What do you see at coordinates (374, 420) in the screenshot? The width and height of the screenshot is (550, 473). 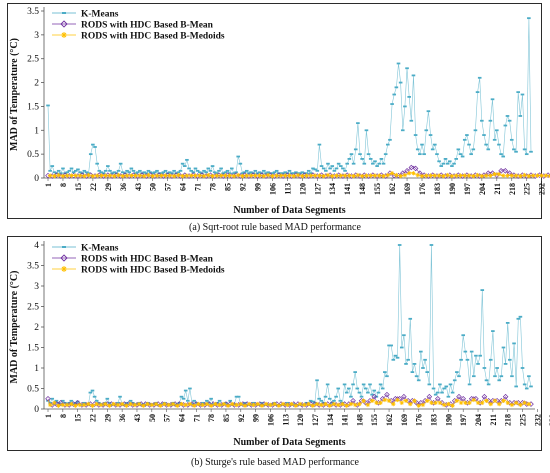 I see `x-tick-label: 155` at bounding box center [374, 420].